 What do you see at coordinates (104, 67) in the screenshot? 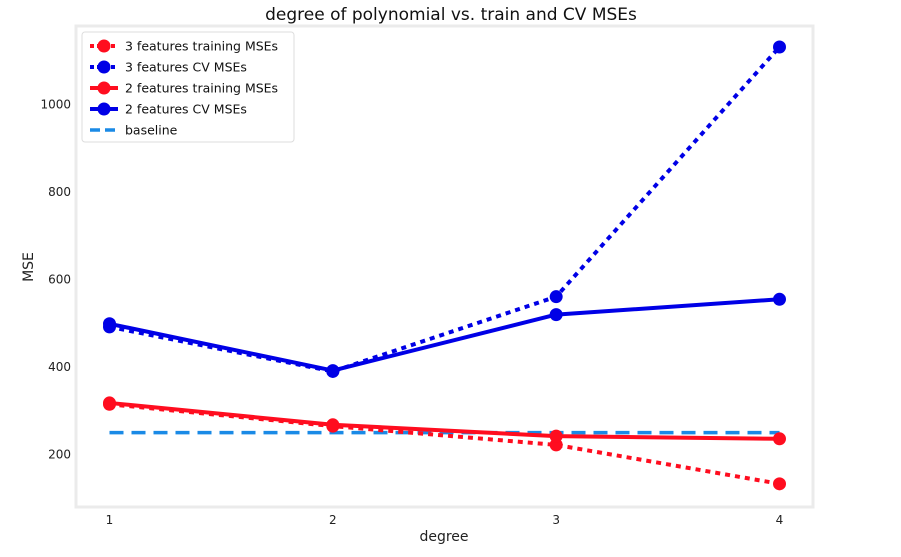
I see `legend-marker-3-features-cv-mses` at bounding box center [104, 67].